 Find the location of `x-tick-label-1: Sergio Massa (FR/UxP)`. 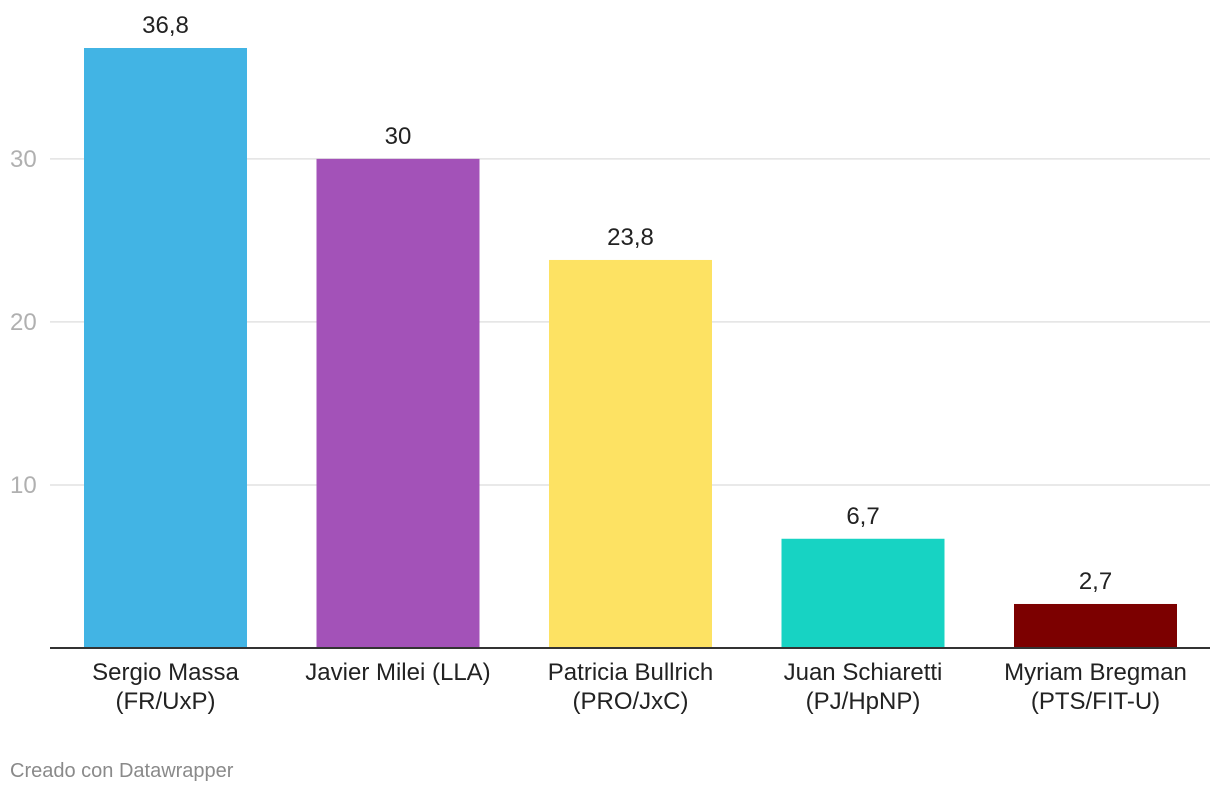

x-tick-label-1: Sergio Massa (FR/UxP) is located at coordinates (165, 687).